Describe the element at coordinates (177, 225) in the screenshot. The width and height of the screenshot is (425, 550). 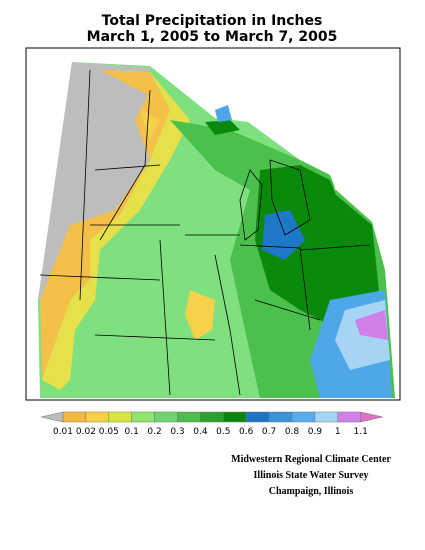
I see `precip-yellow-spot` at that location.